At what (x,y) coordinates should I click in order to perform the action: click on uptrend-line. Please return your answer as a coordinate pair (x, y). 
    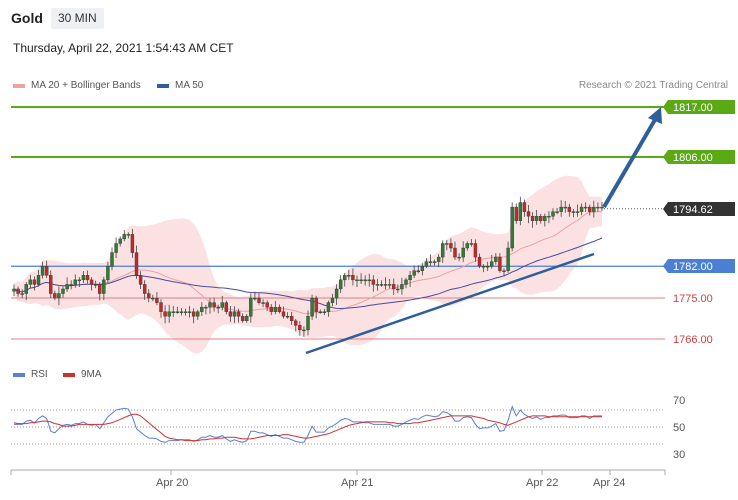
    Looking at the image, I should click on (450, 303).